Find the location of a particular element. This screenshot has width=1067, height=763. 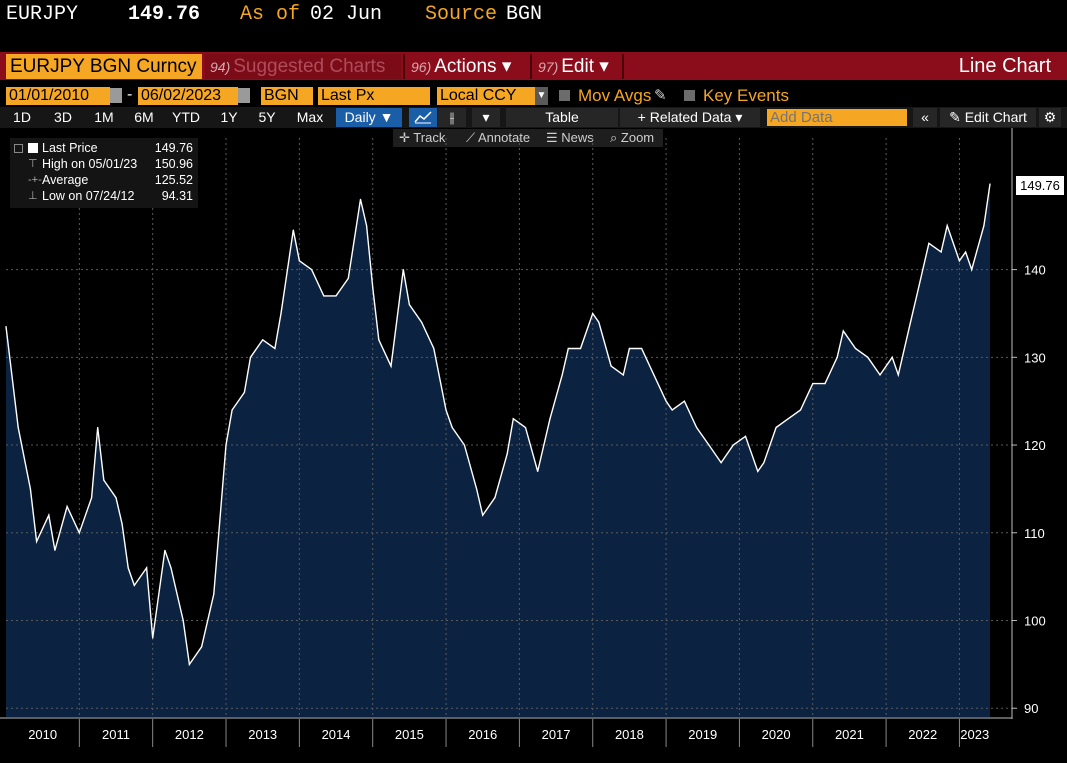

period-3d-button: 3D is located at coordinates (63, 117).